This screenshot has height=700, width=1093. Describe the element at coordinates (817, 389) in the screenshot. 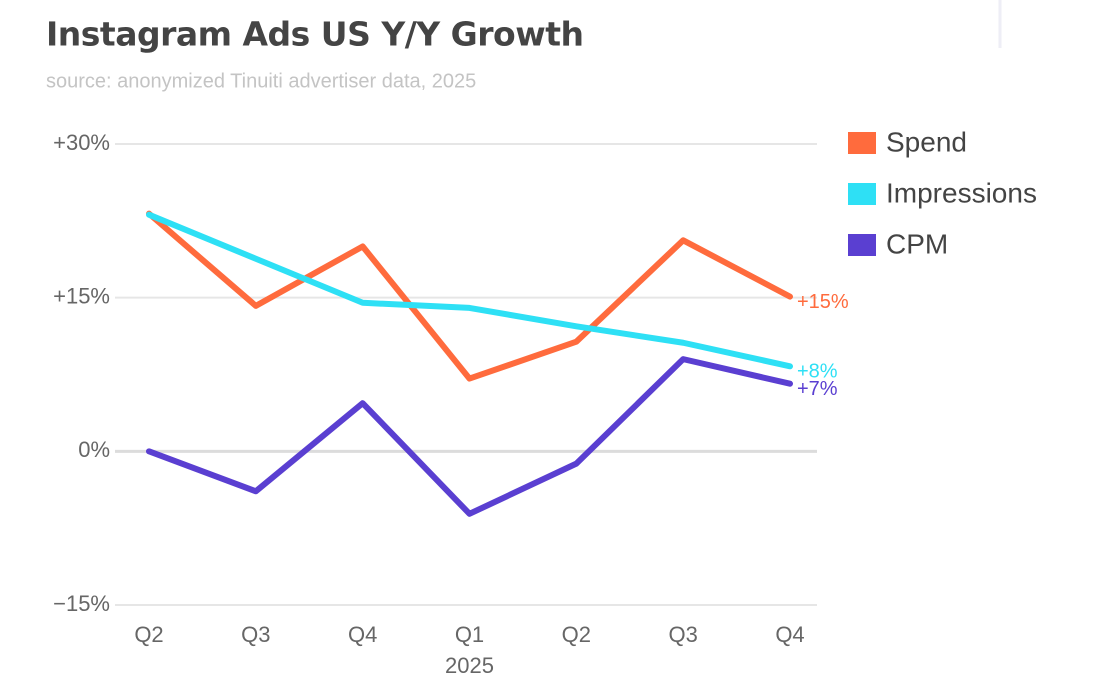

I see `value-label: +7%` at that location.